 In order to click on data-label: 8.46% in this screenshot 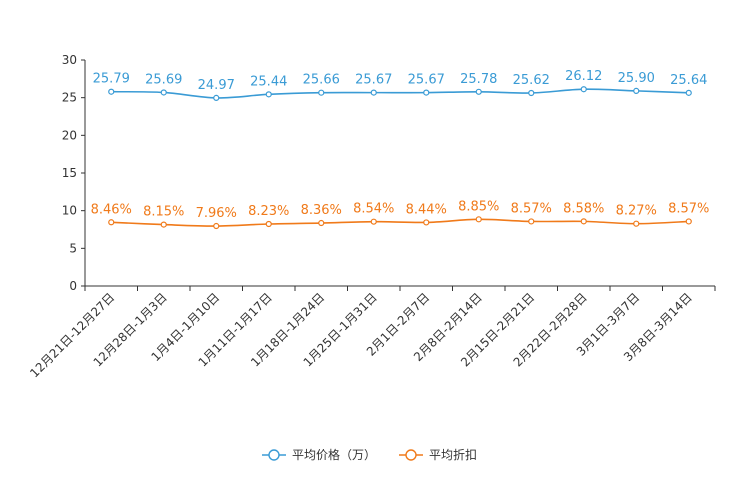, I will do `click(111, 209)`.